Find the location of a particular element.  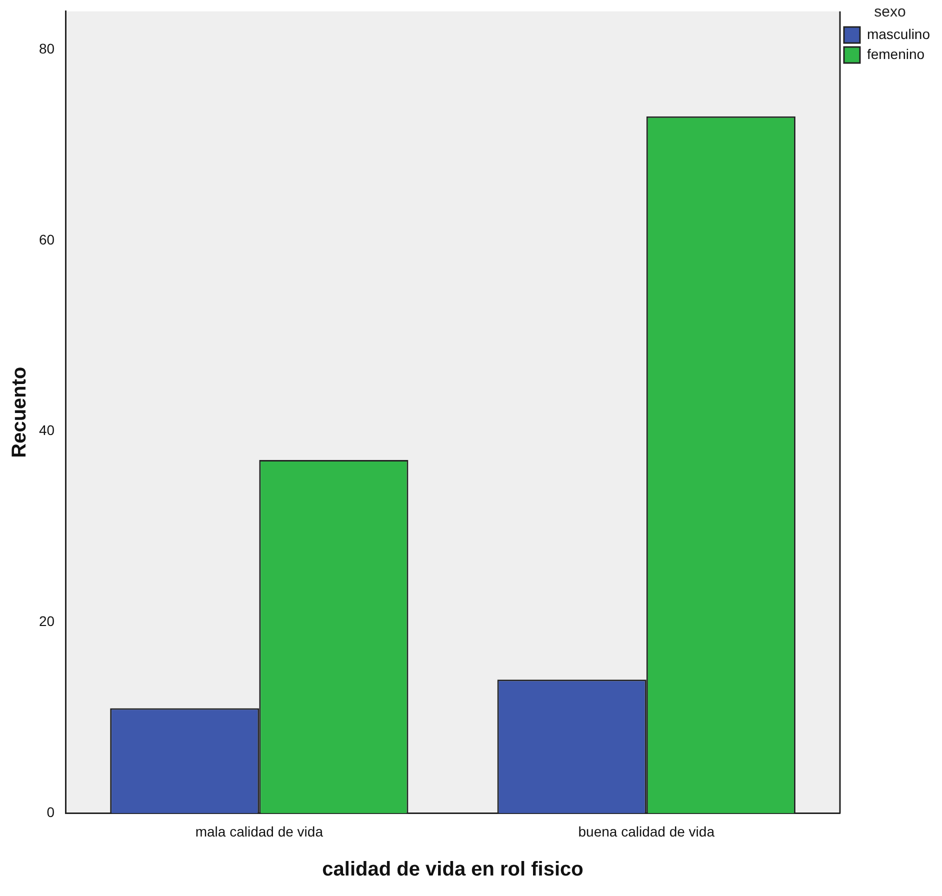

x-axis-title: calidad de vida en rol fisico is located at coordinates (453, 869).